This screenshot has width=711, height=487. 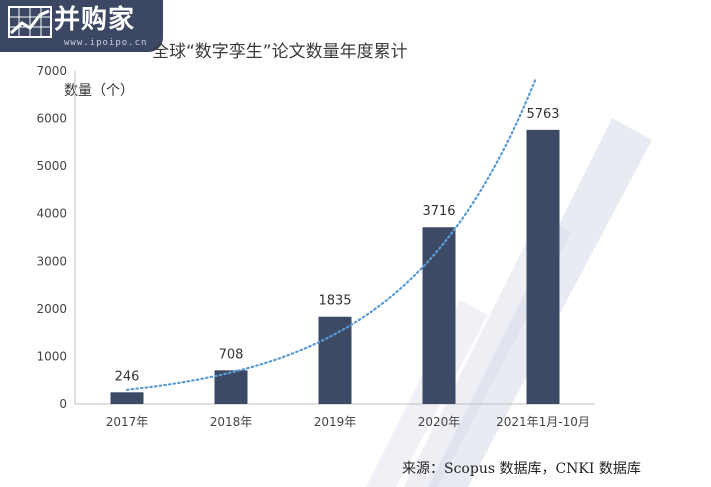 What do you see at coordinates (335, 422) in the screenshot?
I see `x-tick-label: 2019年` at bounding box center [335, 422].